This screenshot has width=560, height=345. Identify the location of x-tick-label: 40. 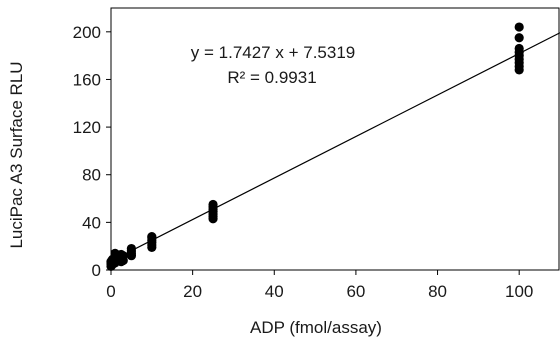
(274, 291).